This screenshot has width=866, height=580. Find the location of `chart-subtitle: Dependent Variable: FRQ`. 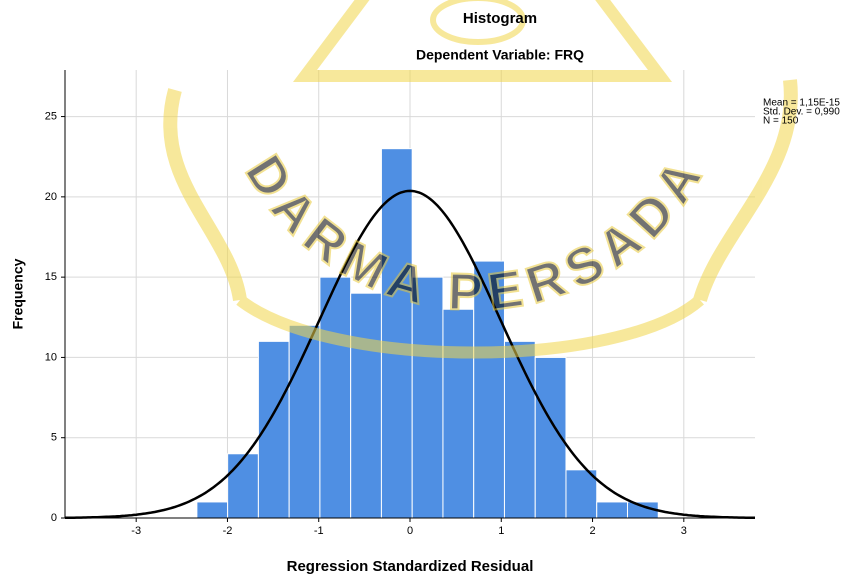

chart-subtitle: Dependent Variable: FRQ is located at coordinates (500, 55).